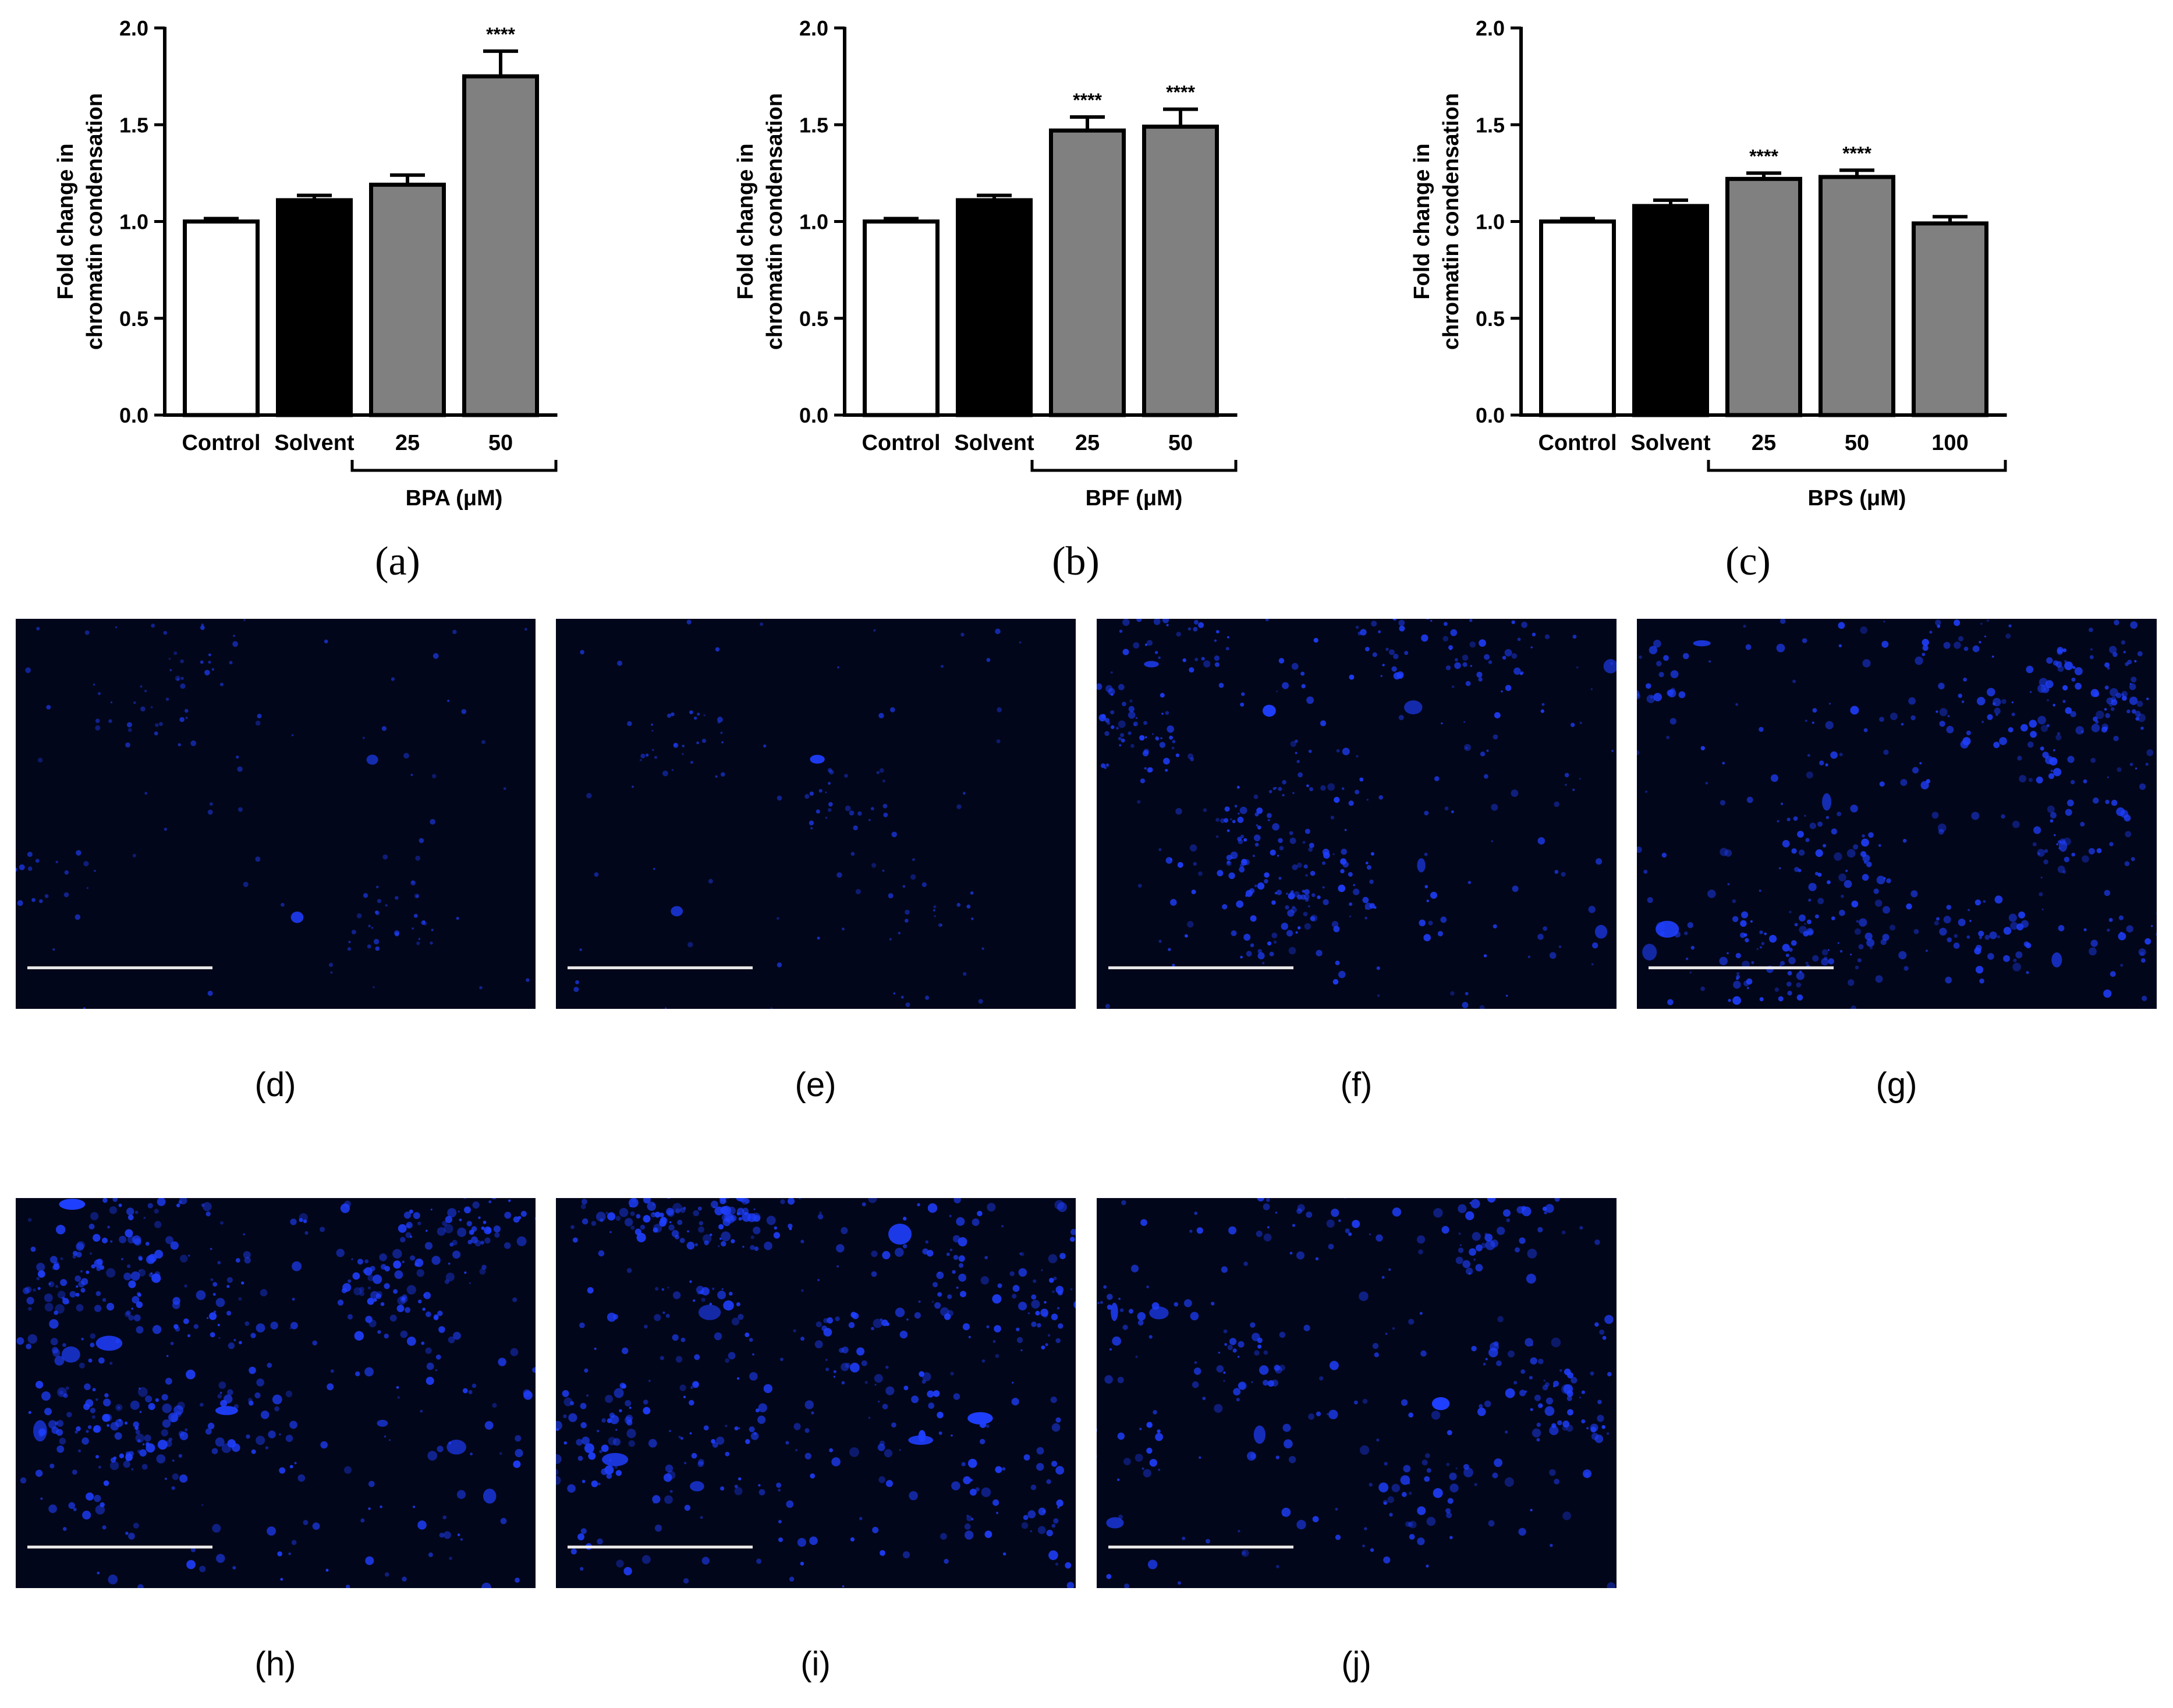  I want to click on micrograph-d, so click(276, 814).